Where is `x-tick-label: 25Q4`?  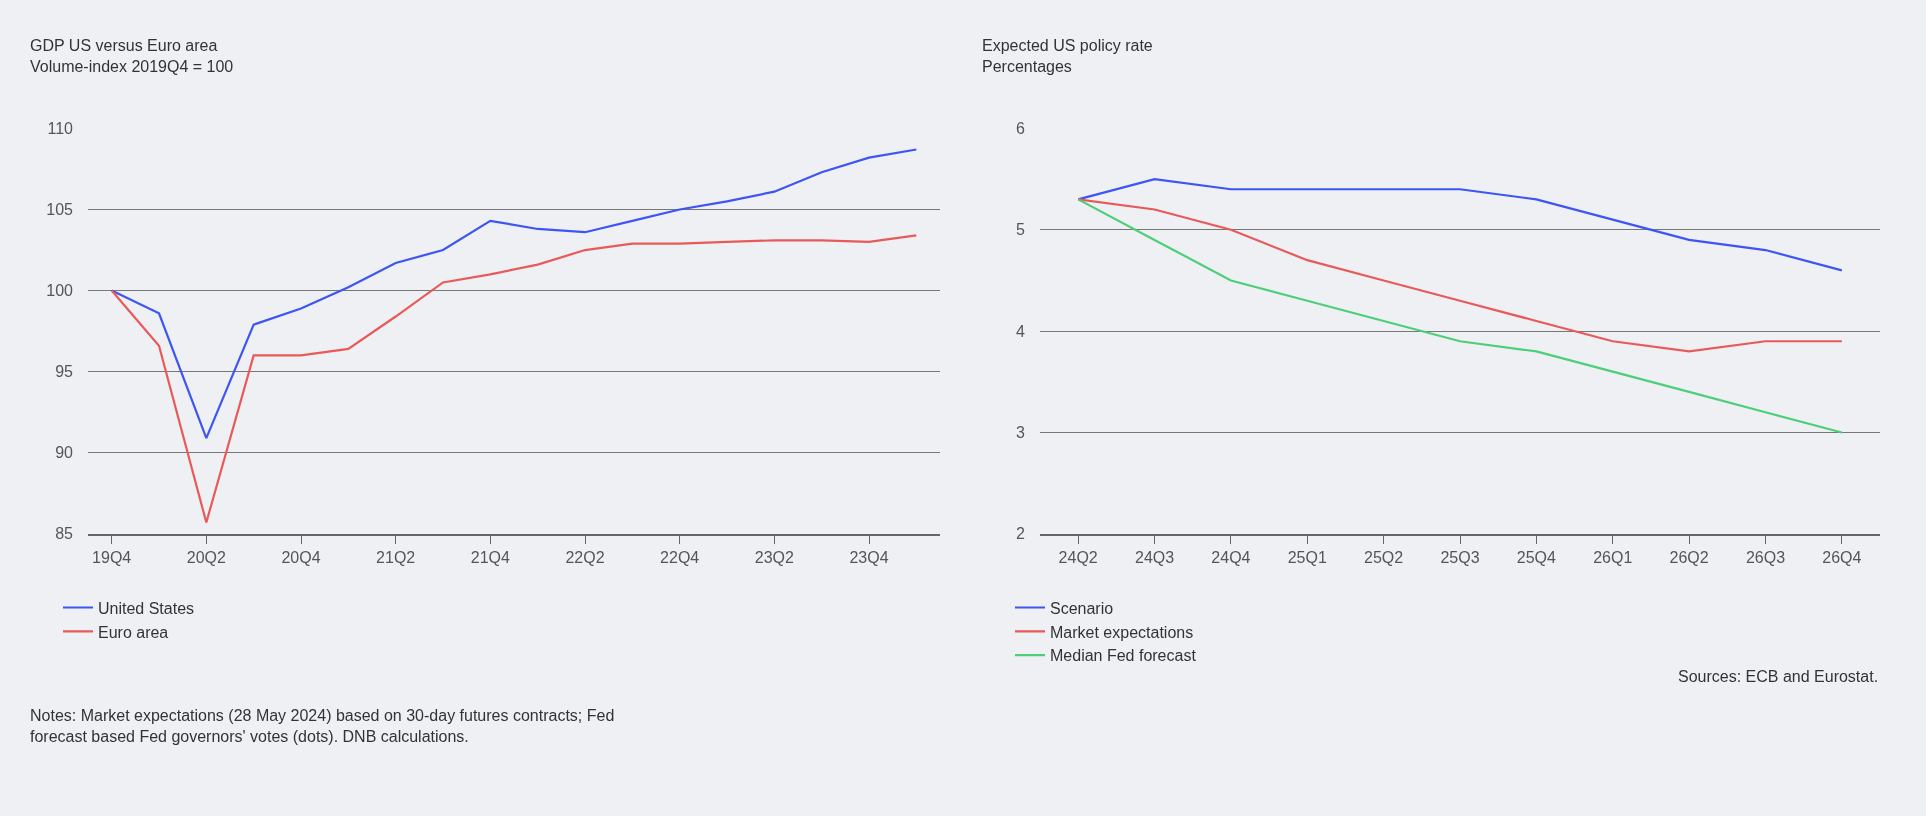 x-tick-label: 25Q4 is located at coordinates (1536, 557).